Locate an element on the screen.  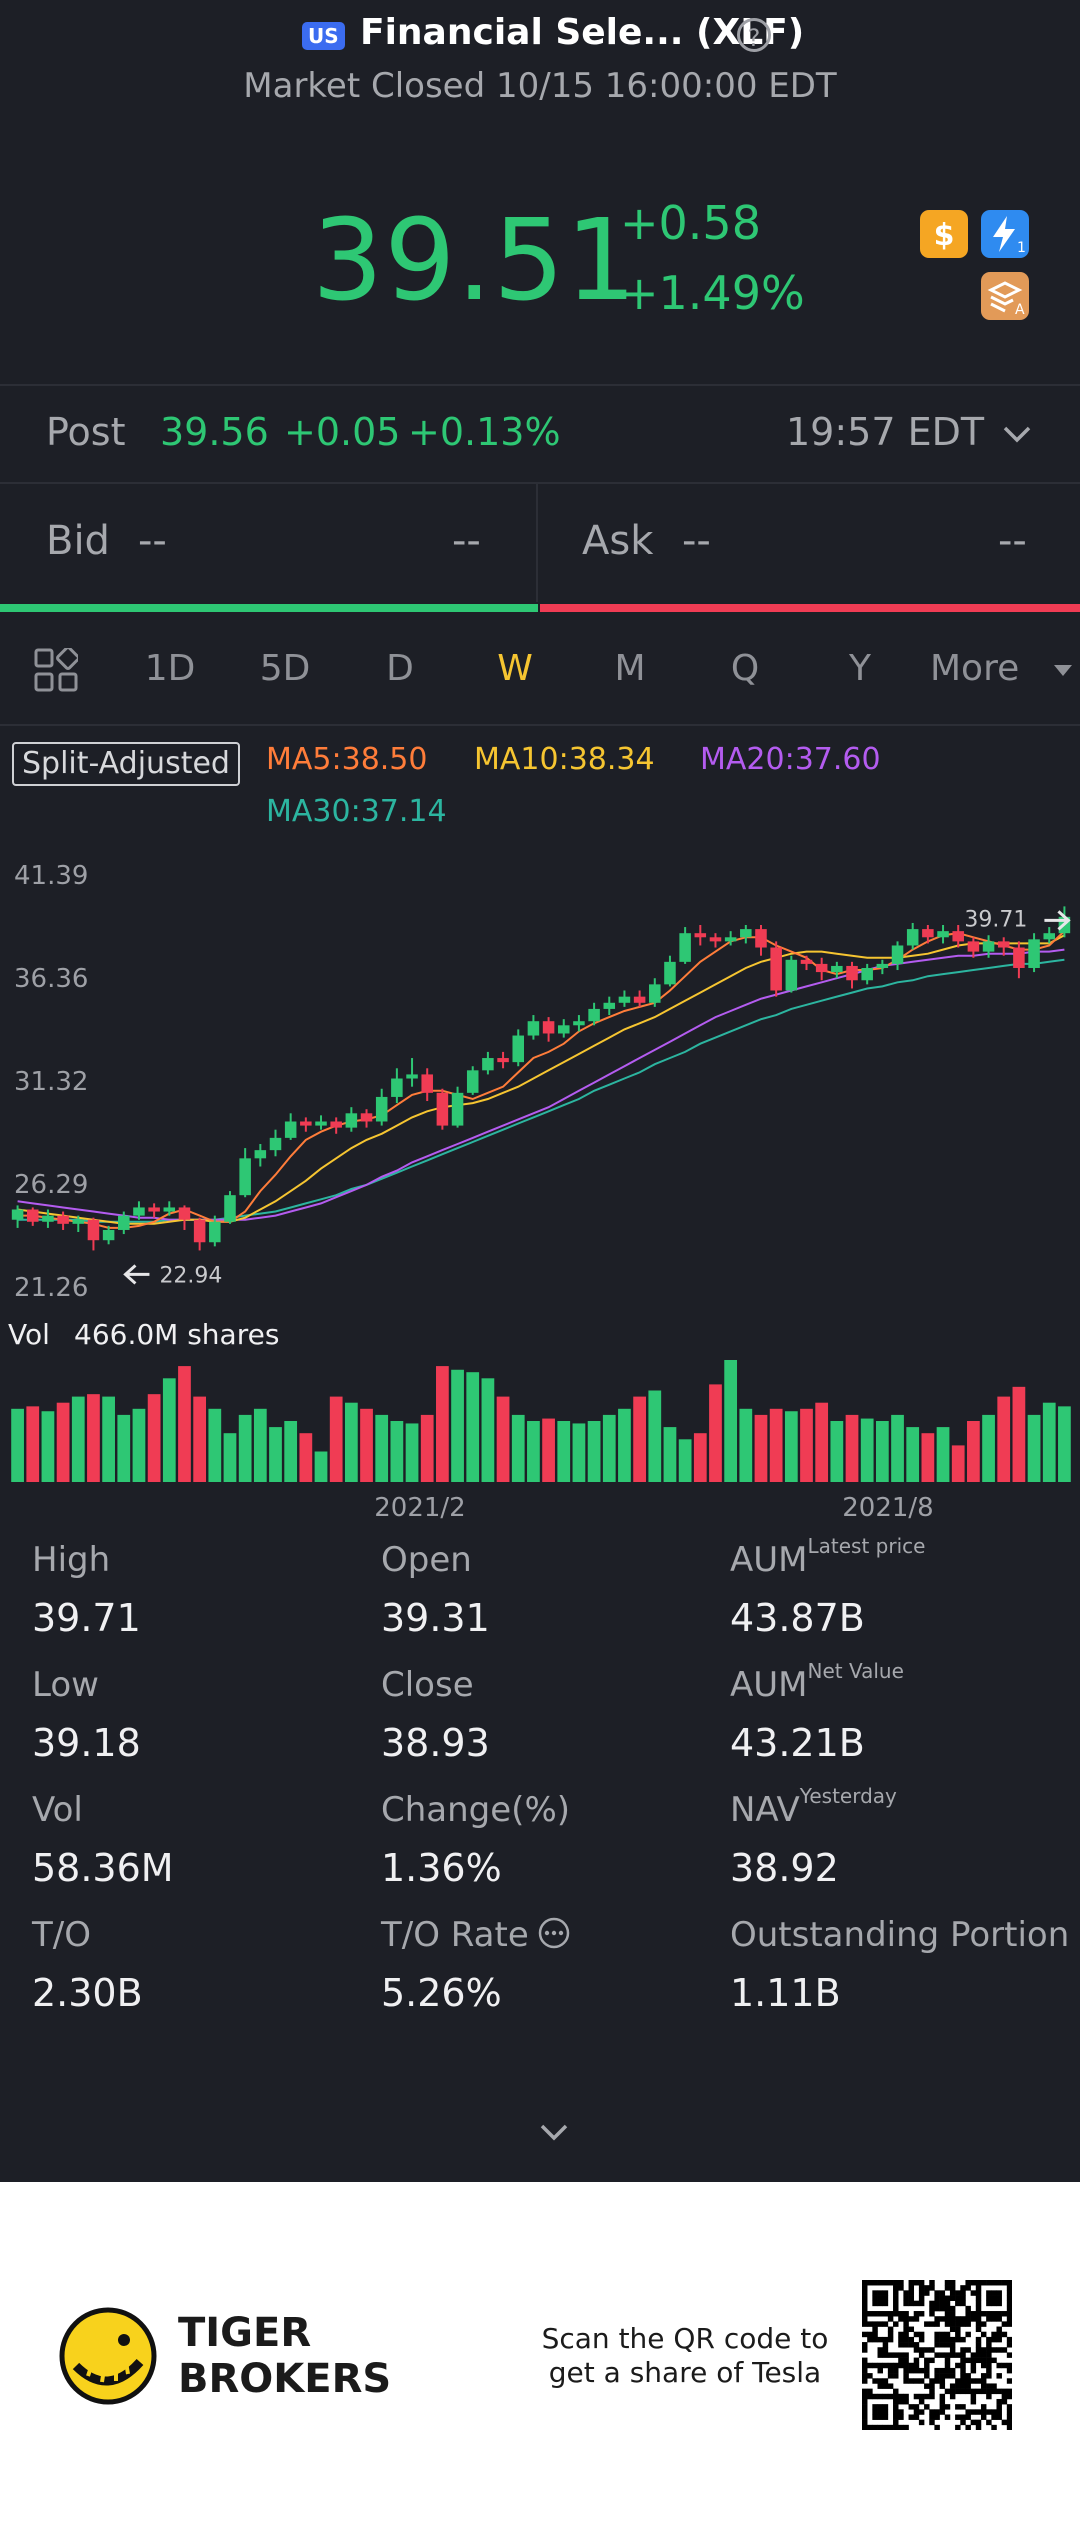
stack-icon: A is located at coordinates (1005, 296).